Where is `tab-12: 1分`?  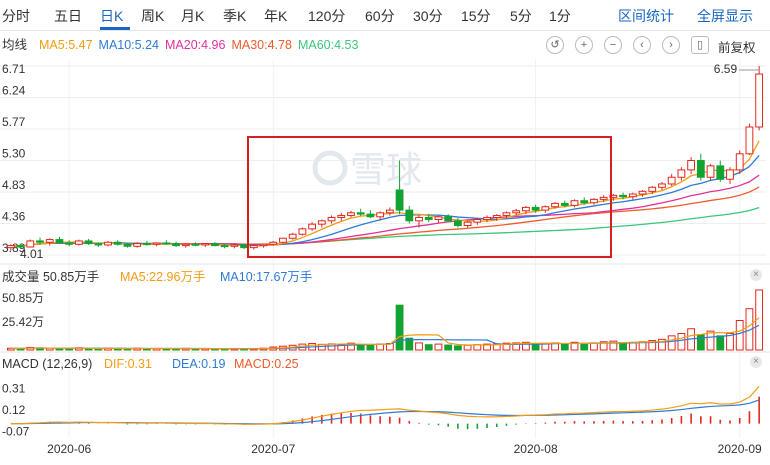
tab-12: 1分 is located at coordinates (560, 16).